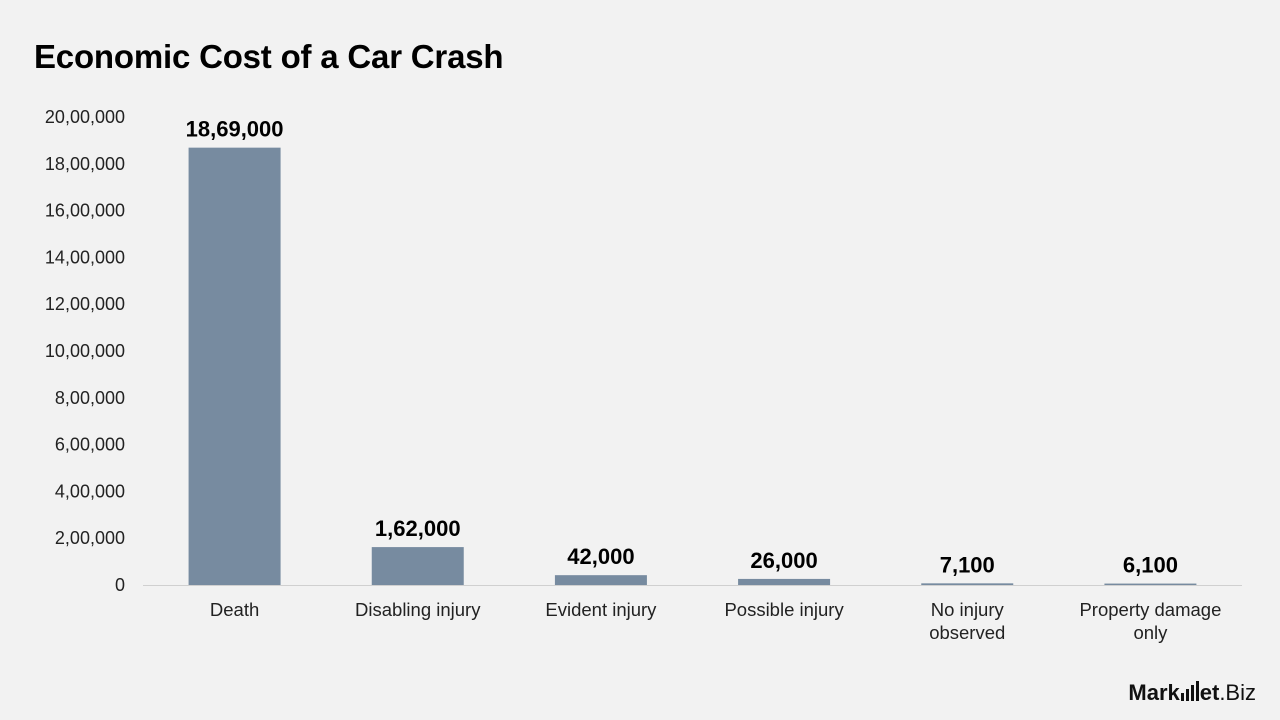 The image size is (1280, 720). I want to click on y-tick-label: 14,00,000, so click(85, 257).